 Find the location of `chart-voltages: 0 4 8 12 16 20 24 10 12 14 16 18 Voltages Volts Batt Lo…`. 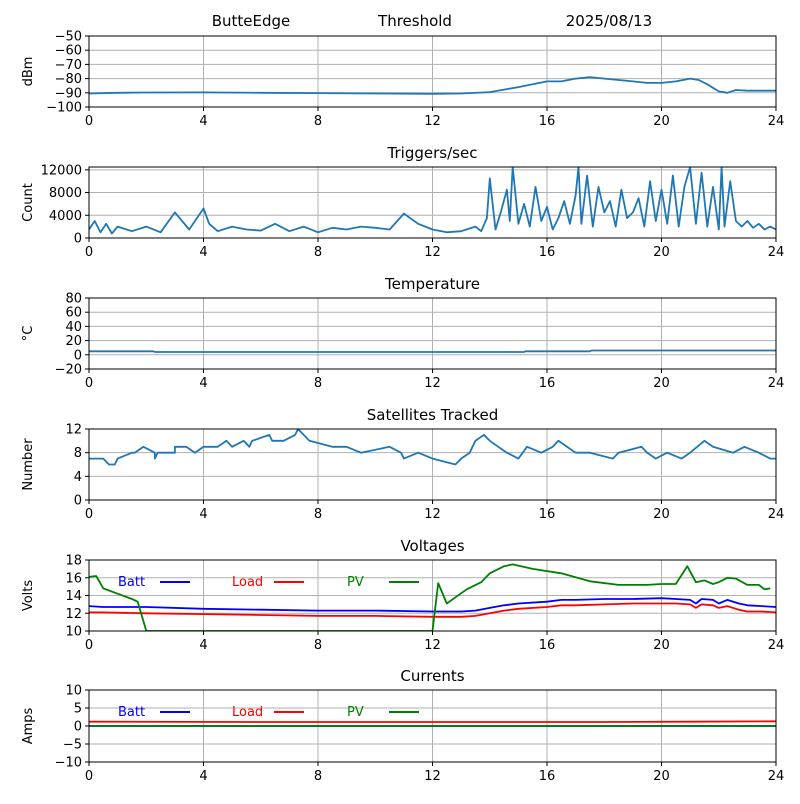

chart-voltages: 0 4 8 12 16 20 24 10 12 14 16 18 Voltages Volts Batt Lo… is located at coordinates (402, 595).